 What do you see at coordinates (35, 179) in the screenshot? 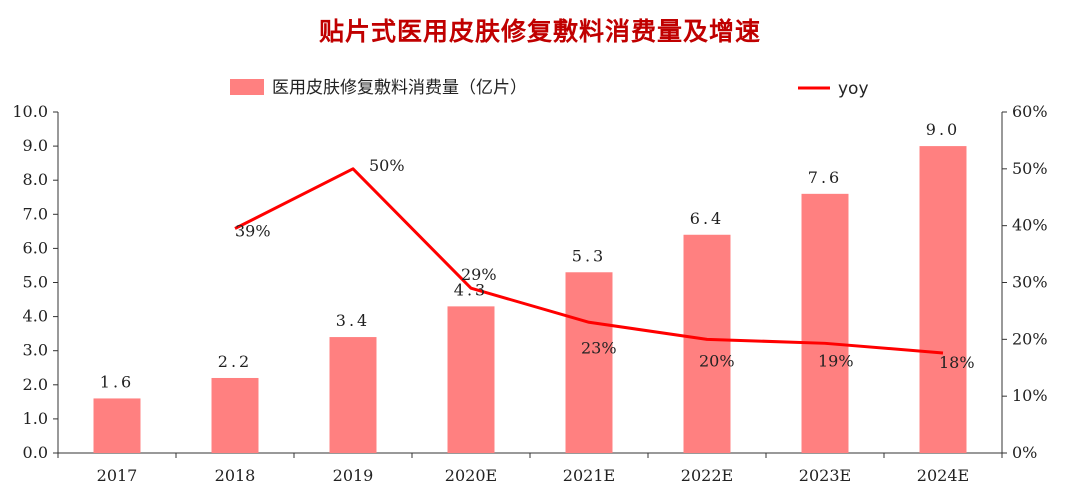
I see `y-left-tick-label: 8.0` at bounding box center [35, 179].